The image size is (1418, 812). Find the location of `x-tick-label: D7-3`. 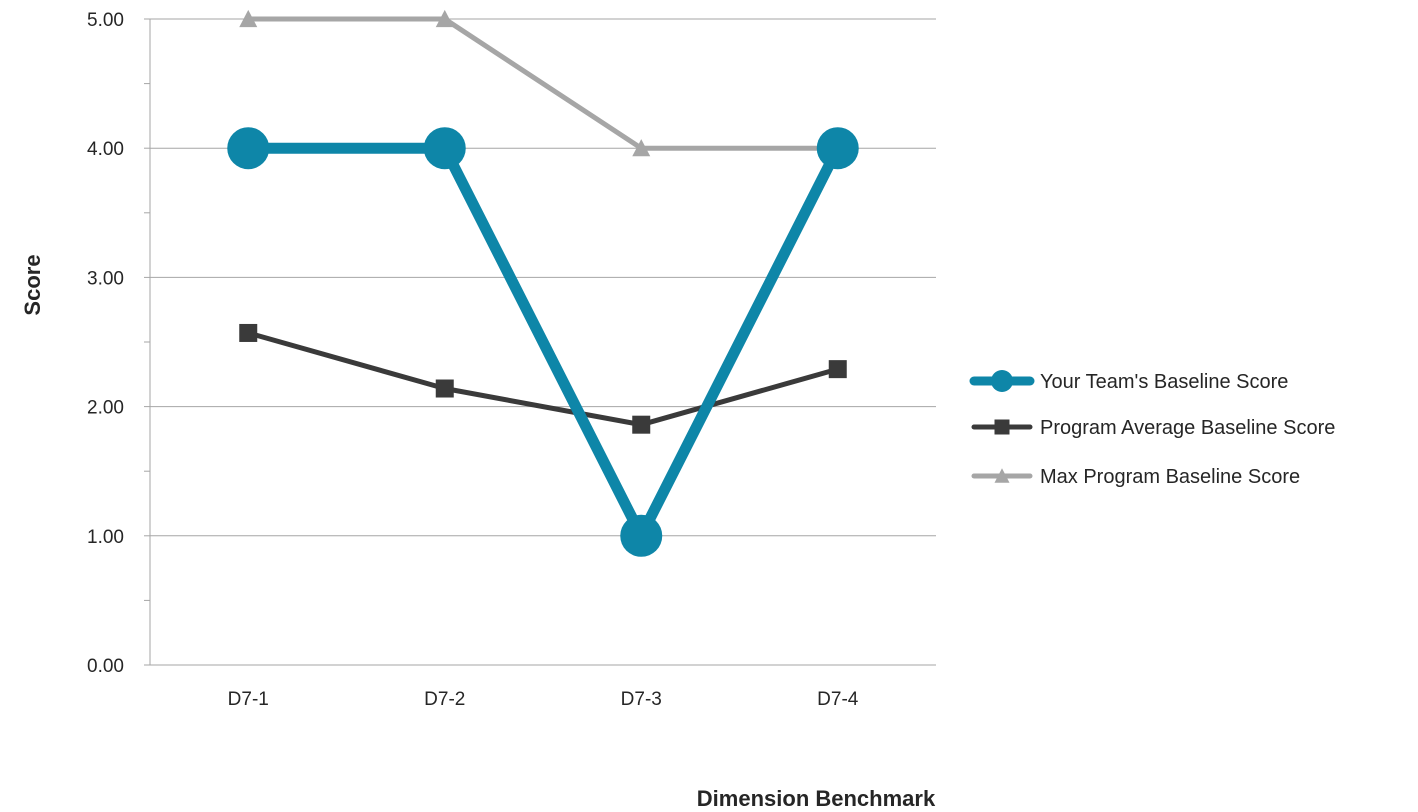

x-tick-label: D7-3 is located at coordinates (641, 699).